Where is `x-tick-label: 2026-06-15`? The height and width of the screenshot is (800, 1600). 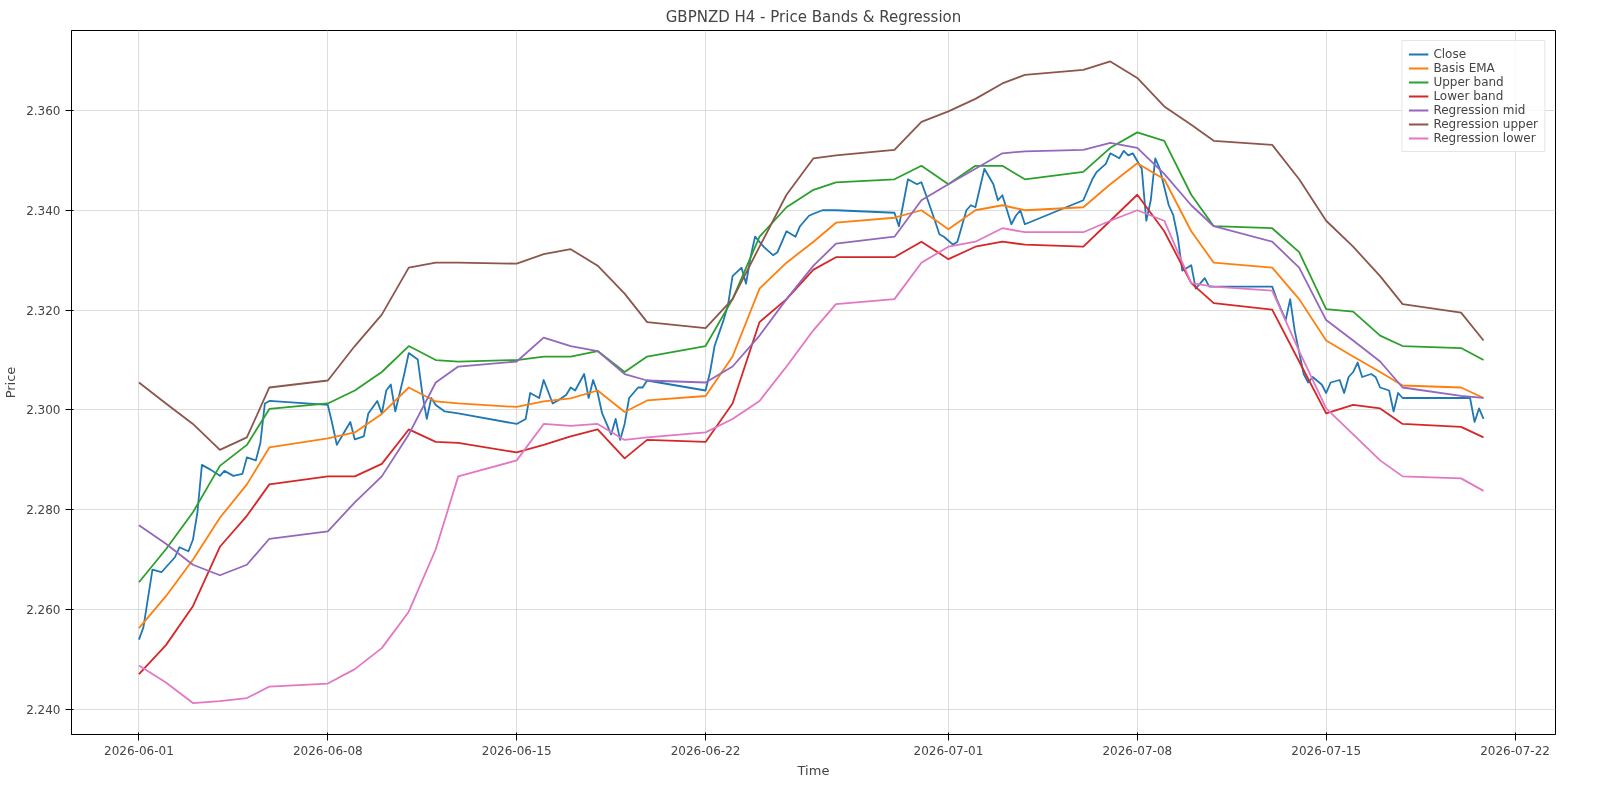 x-tick-label: 2026-06-15 is located at coordinates (516, 750).